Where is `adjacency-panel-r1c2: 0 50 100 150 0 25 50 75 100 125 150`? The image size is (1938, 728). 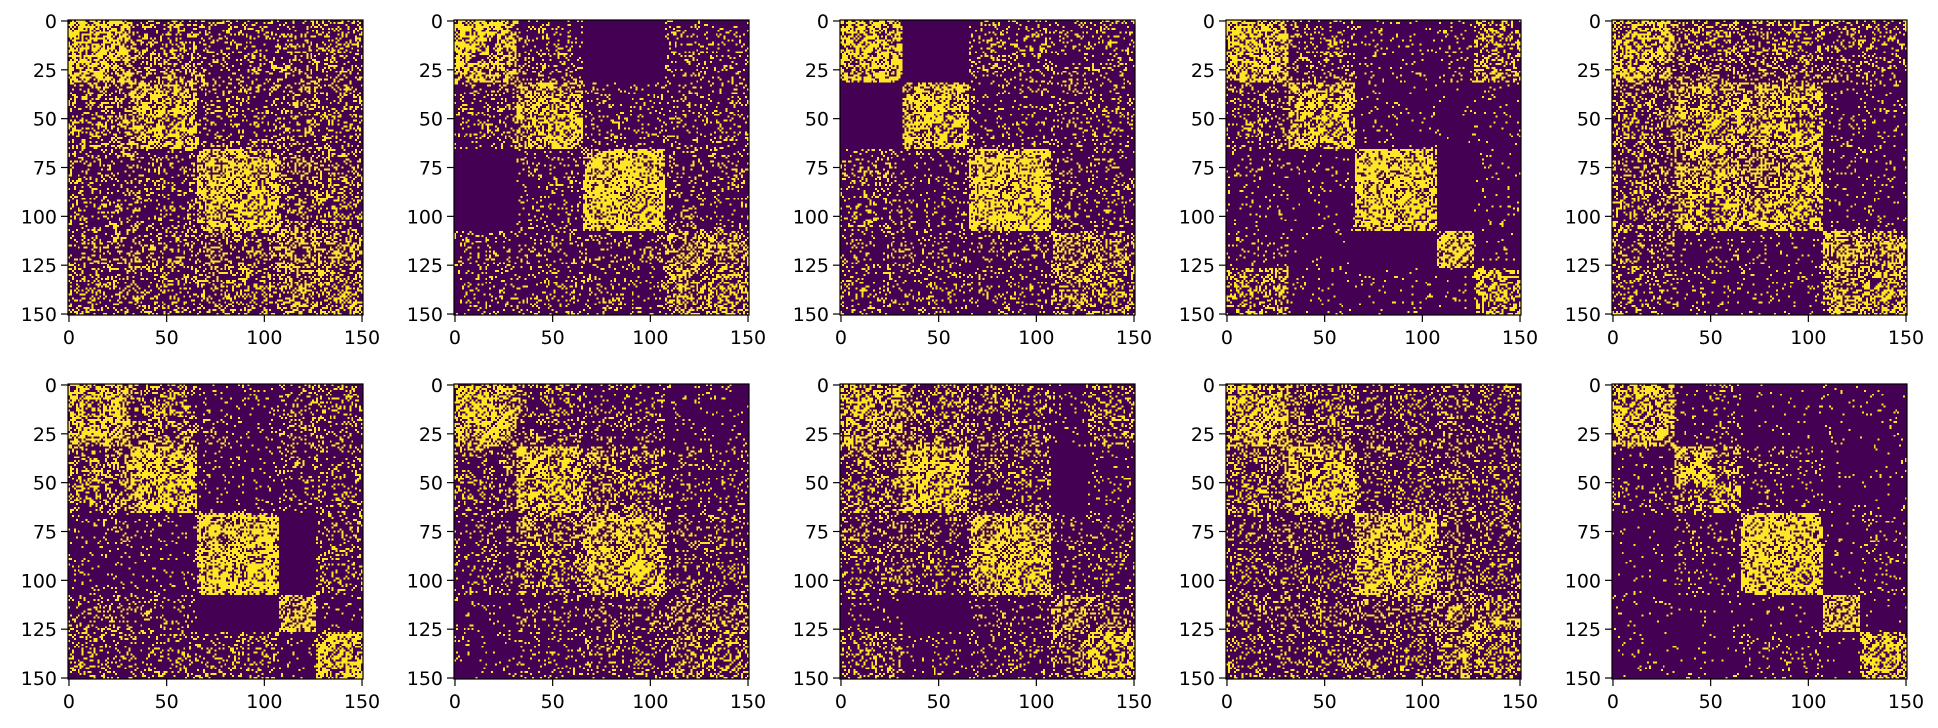 adjacency-panel-r1c2: 0 50 100 150 0 25 50 75 100 125 150 is located at coordinates (576, 180).